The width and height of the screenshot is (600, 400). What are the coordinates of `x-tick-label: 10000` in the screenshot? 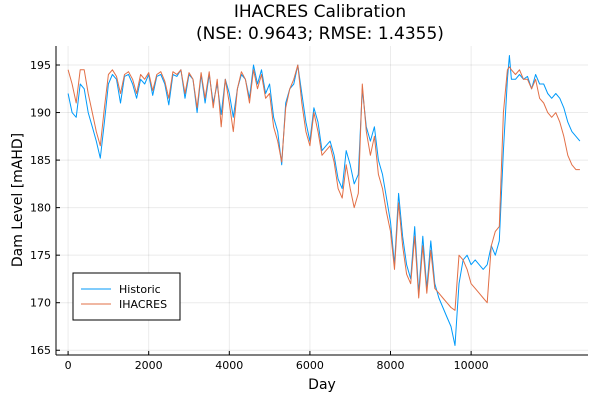 It's located at (471, 365).